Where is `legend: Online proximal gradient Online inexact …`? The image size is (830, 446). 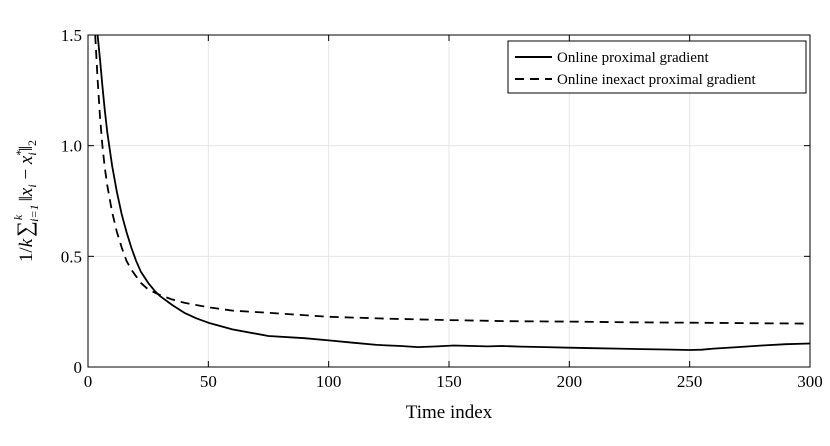
legend: Online proximal gradient Online inexact … is located at coordinates (657, 67).